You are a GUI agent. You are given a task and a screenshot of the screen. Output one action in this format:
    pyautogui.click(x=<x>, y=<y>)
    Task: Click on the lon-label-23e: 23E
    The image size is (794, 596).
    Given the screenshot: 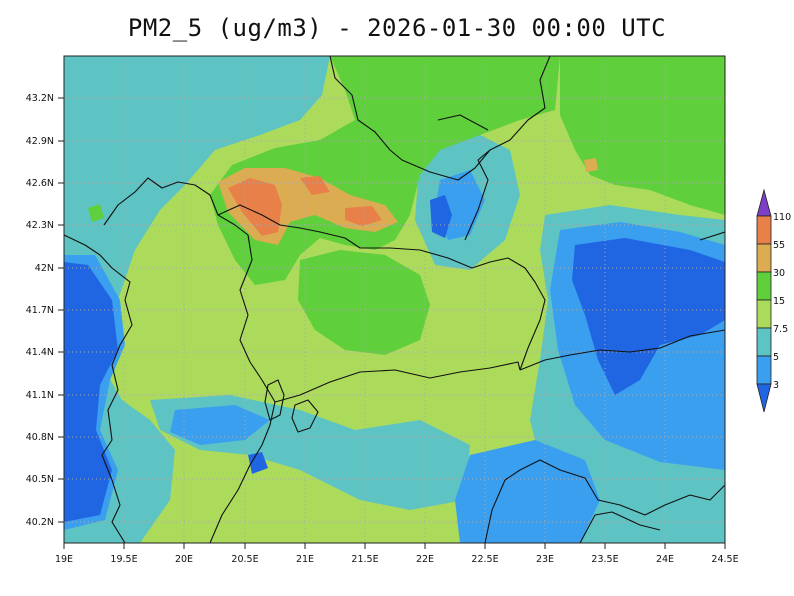 What is the action you would take?
    pyautogui.click(x=545, y=559)
    